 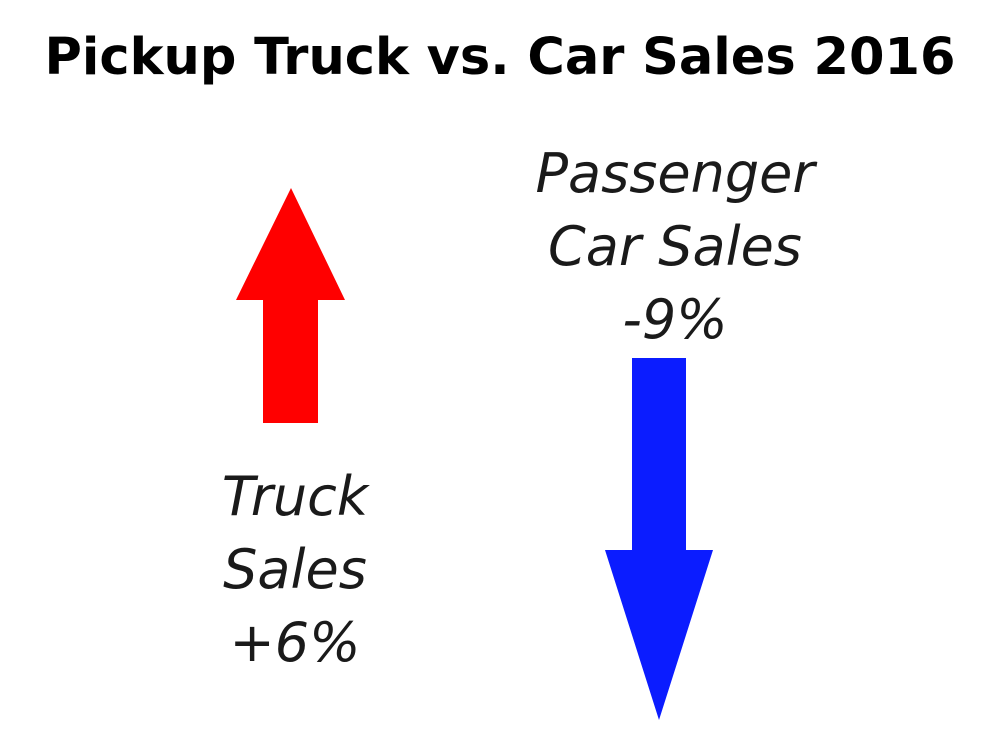 What do you see at coordinates (675, 173) in the screenshot?
I see `car-label-line-1: Passenger` at bounding box center [675, 173].